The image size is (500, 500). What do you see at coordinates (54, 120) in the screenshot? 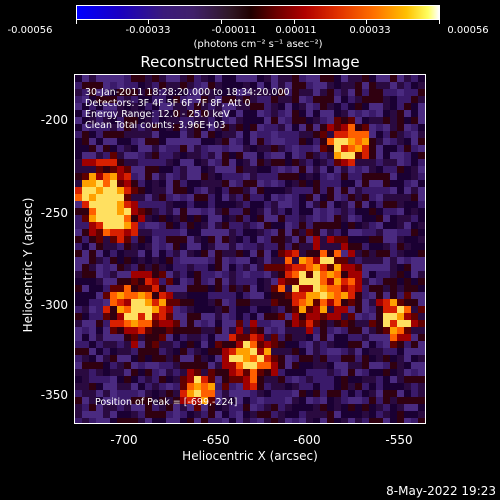
I see `y-tick-label: -200` at bounding box center [54, 120].